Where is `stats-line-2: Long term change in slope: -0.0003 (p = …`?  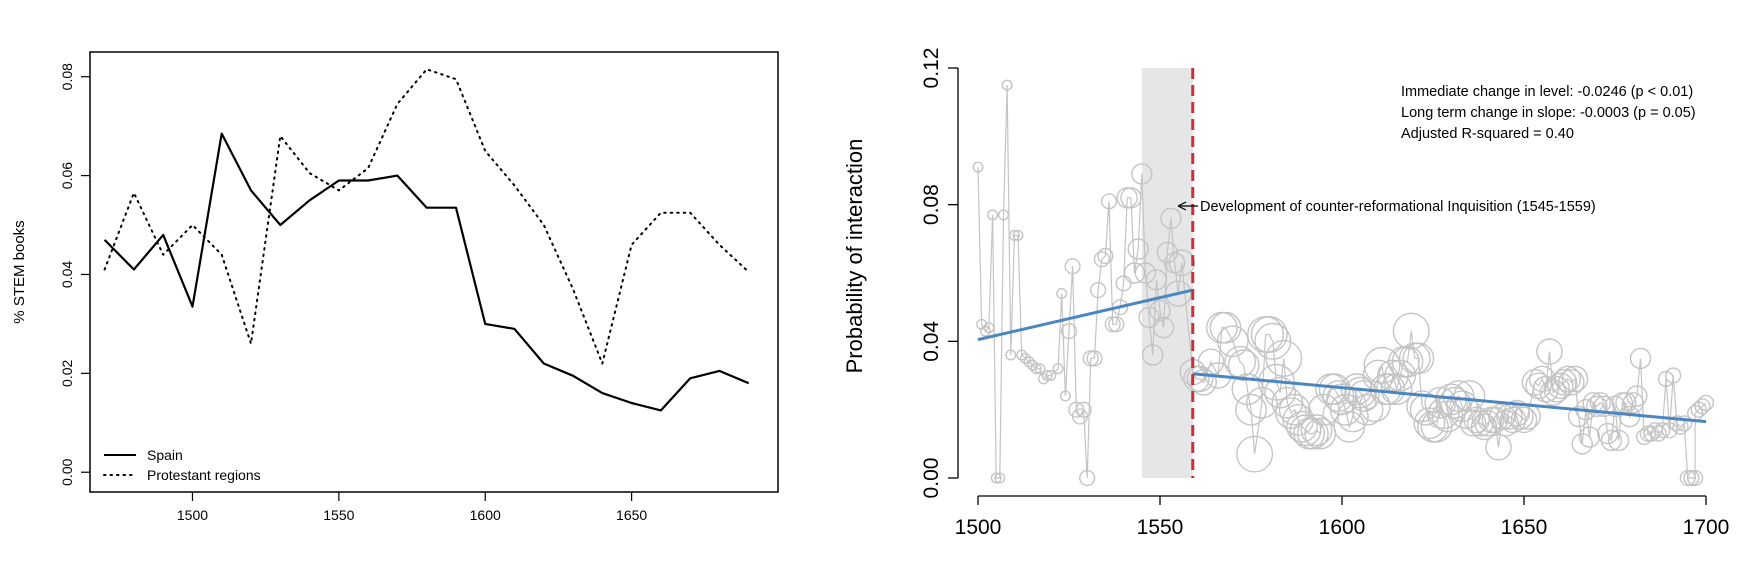
stats-line-2: Long term change in slope: -0.0003 (p = … is located at coordinates (1548, 113).